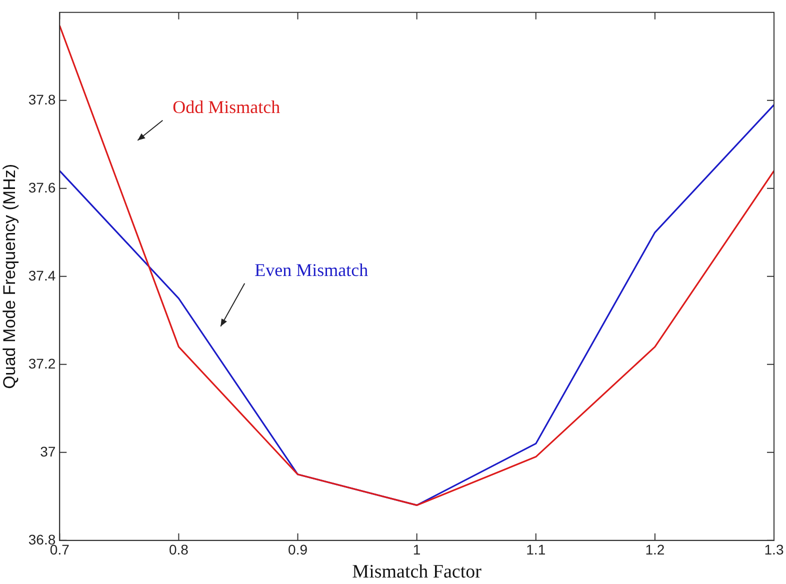 The image size is (786, 584). What do you see at coordinates (42, 275) in the screenshot?
I see `y-tick-label: 37.4` at bounding box center [42, 275].